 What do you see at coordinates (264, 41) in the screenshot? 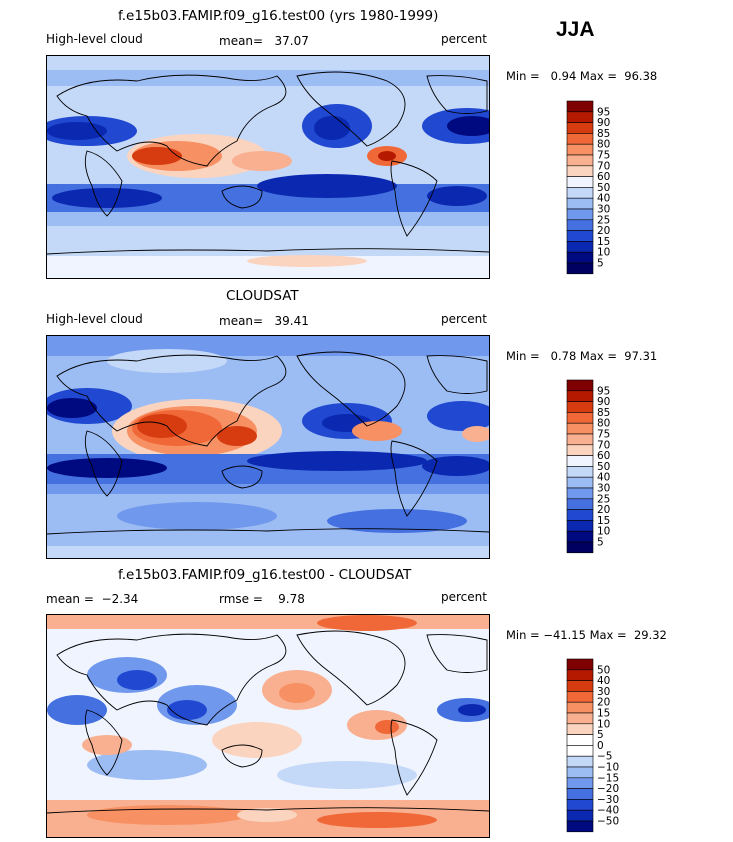
I see `panel-1-mean-label: mean= 37.07` at bounding box center [264, 41].